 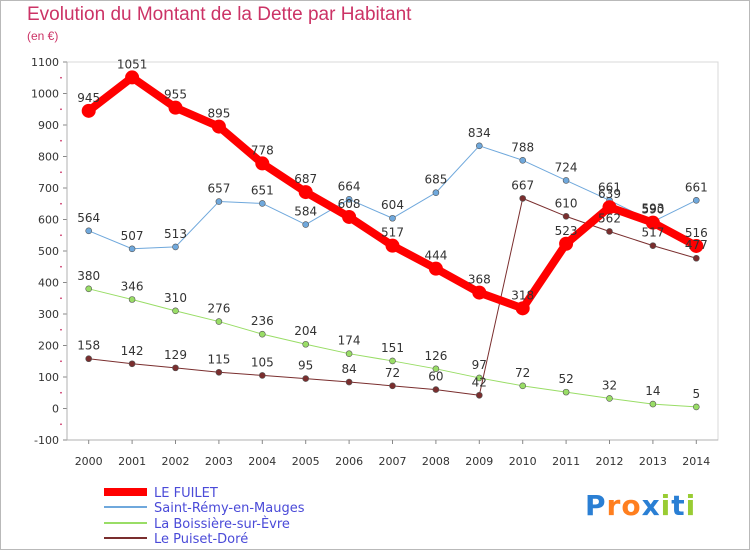 What do you see at coordinates (479, 133) in the screenshot?
I see `data-label: 834` at bounding box center [479, 133].